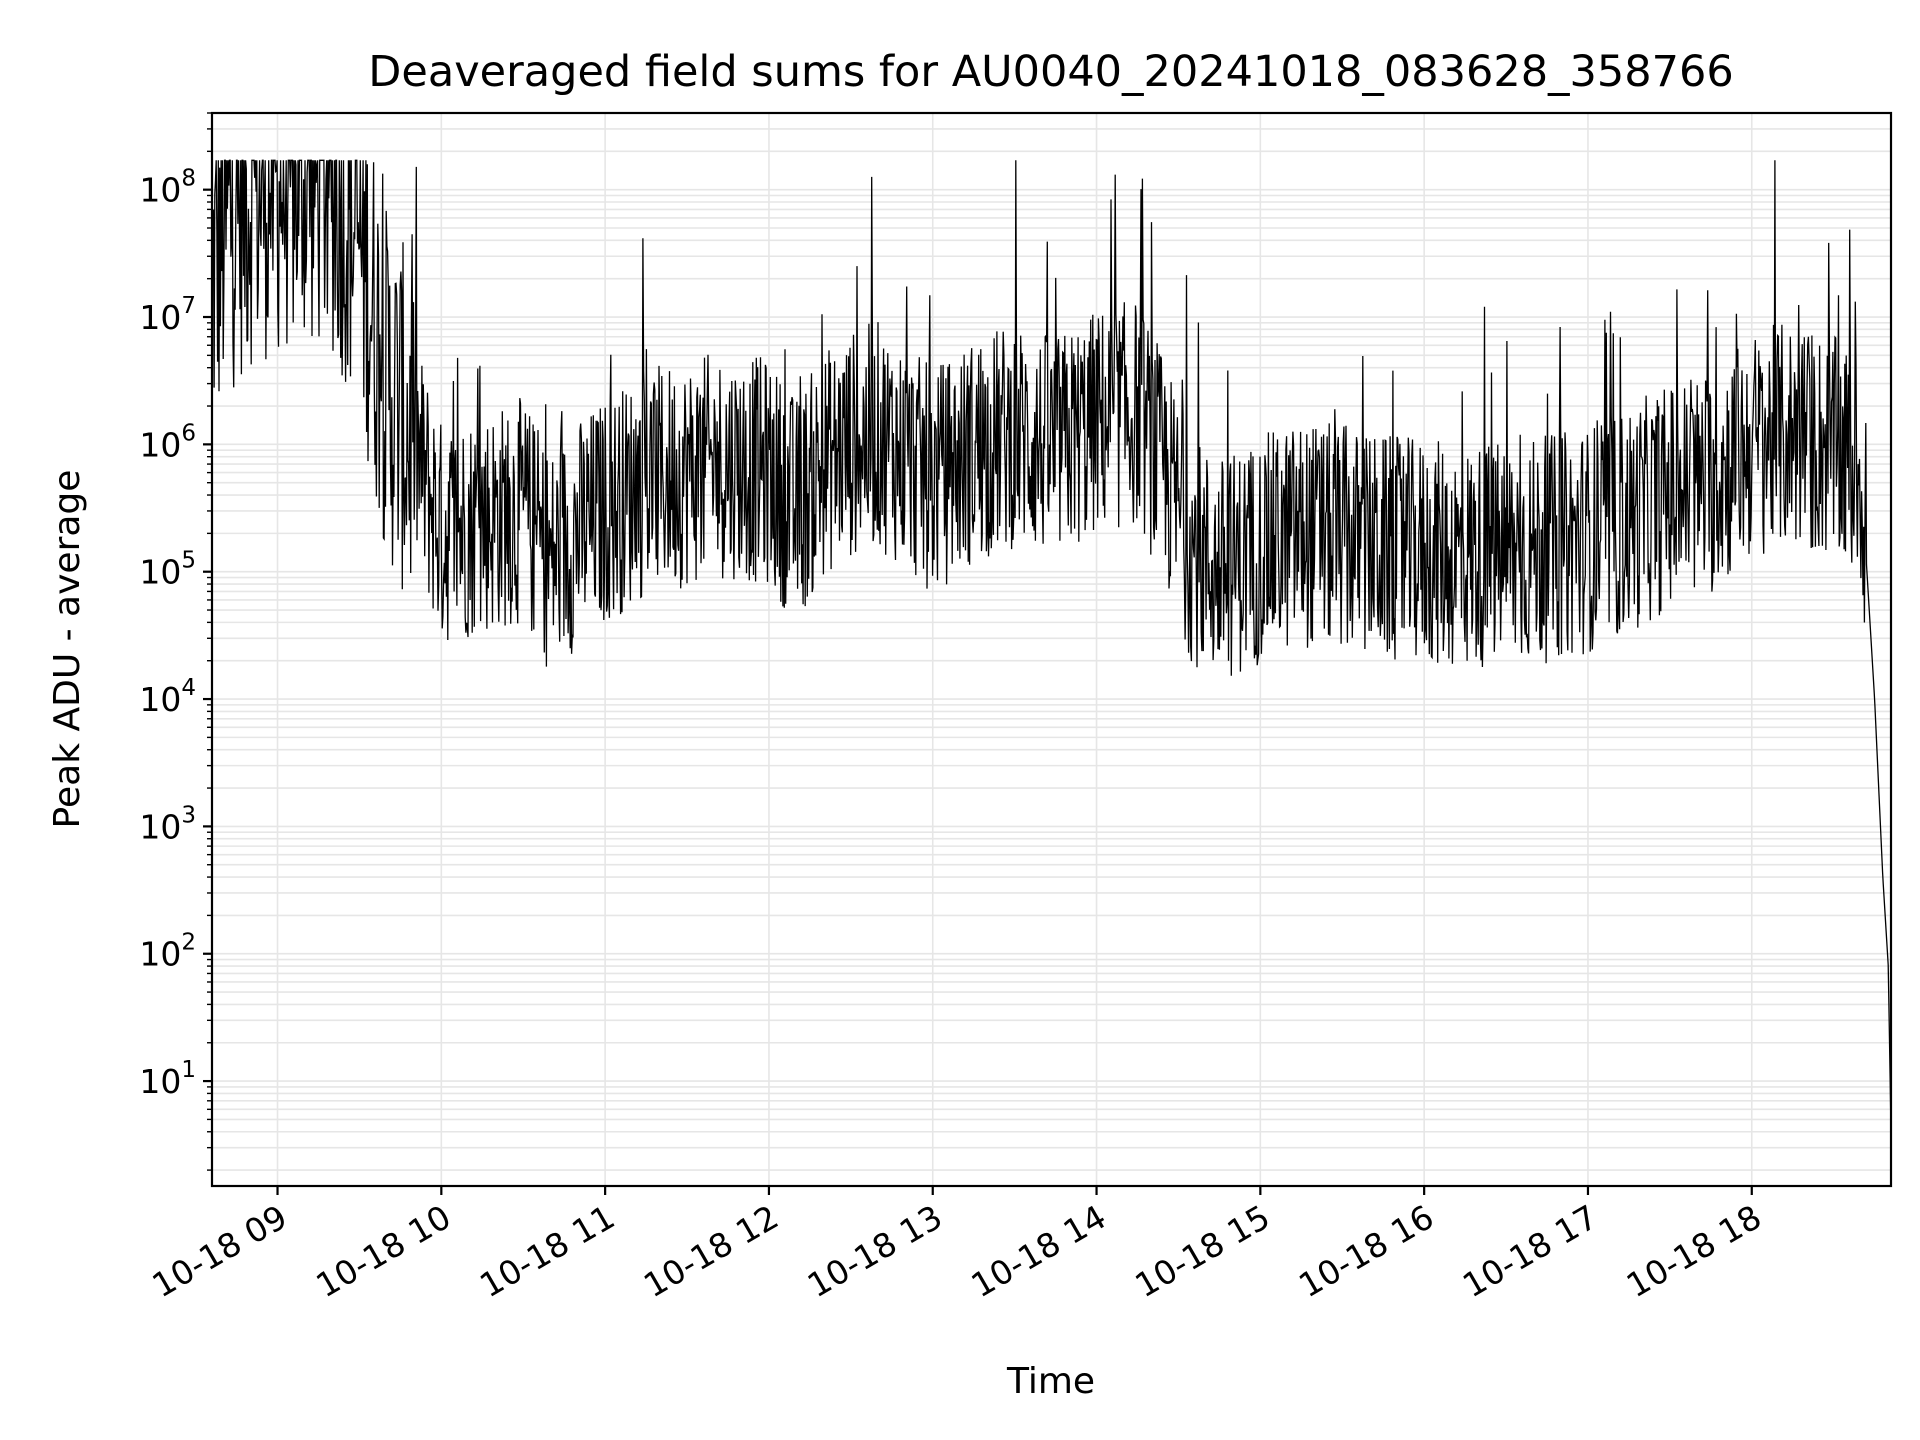 This screenshot has width=1920, height=1440. Describe the element at coordinates (711, 1251) in the screenshot. I see `x-tick-label: 10-18 12` at that location.